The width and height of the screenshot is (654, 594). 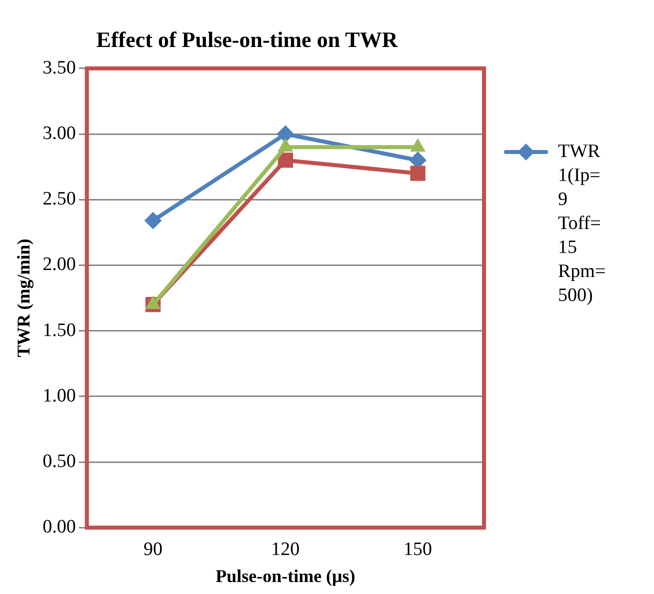 I want to click on x-axis-title: Pulse-on-time (μs), so click(x=286, y=576).